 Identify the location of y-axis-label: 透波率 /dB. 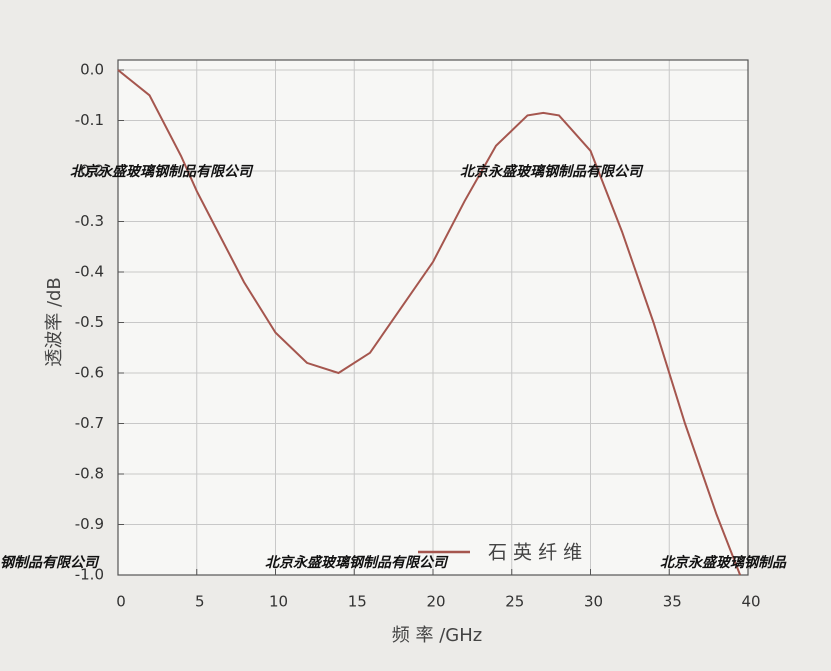
(54, 322).